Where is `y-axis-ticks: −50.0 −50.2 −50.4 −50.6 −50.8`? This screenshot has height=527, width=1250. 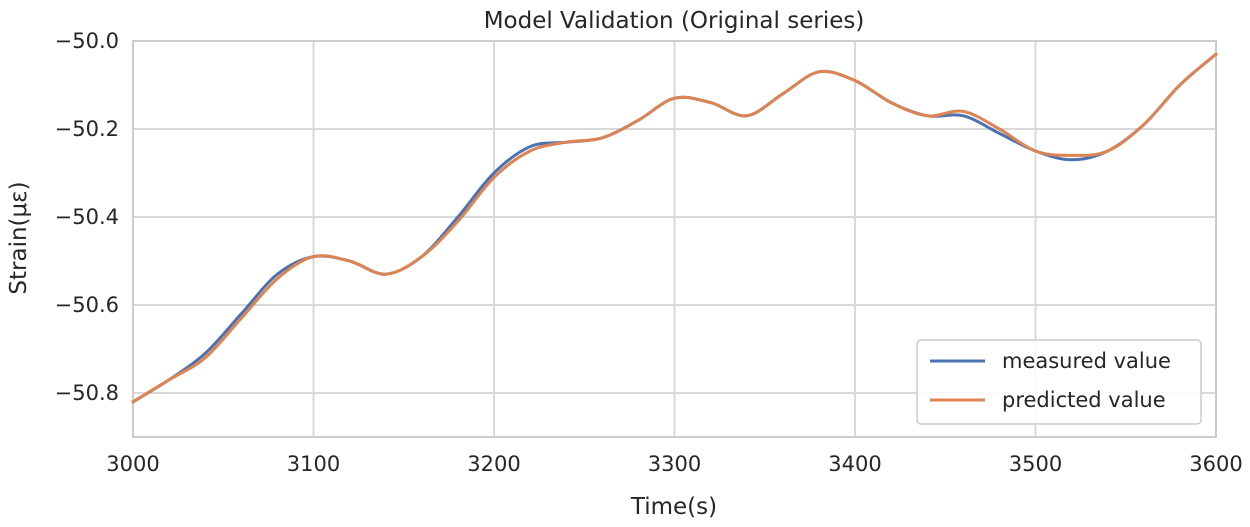
y-axis-ticks: −50.0 −50.2 −50.4 −50.6 −50.8 is located at coordinates (87, 217).